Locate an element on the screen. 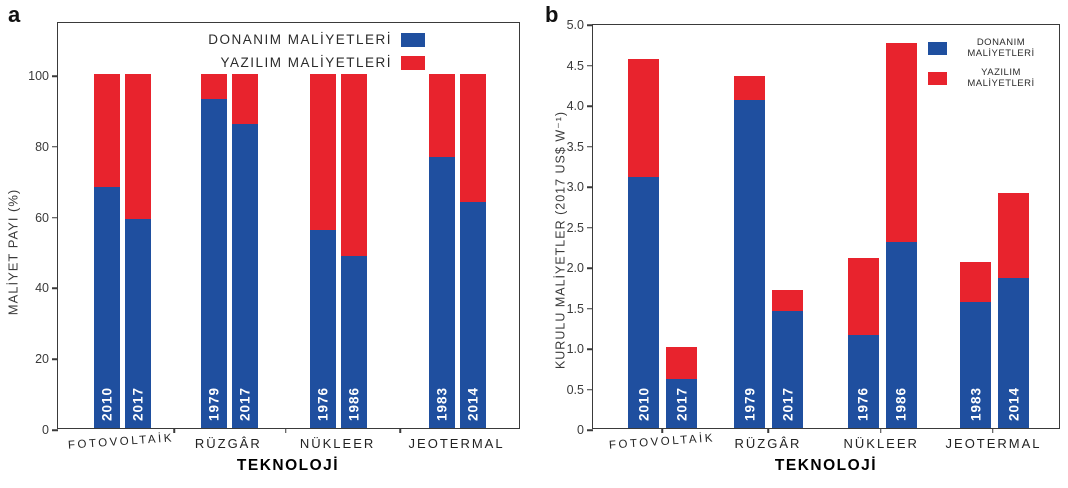 The image size is (1068, 488). panel-b-letter: b is located at coordinates (552, 14).